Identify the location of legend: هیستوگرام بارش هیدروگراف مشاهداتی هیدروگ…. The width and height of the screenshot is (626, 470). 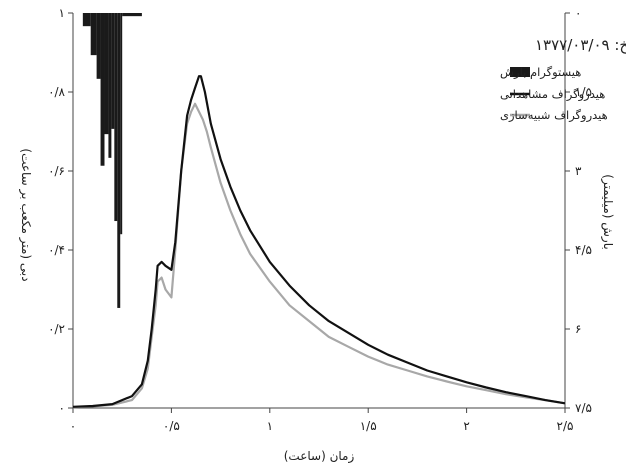
(554, 94).